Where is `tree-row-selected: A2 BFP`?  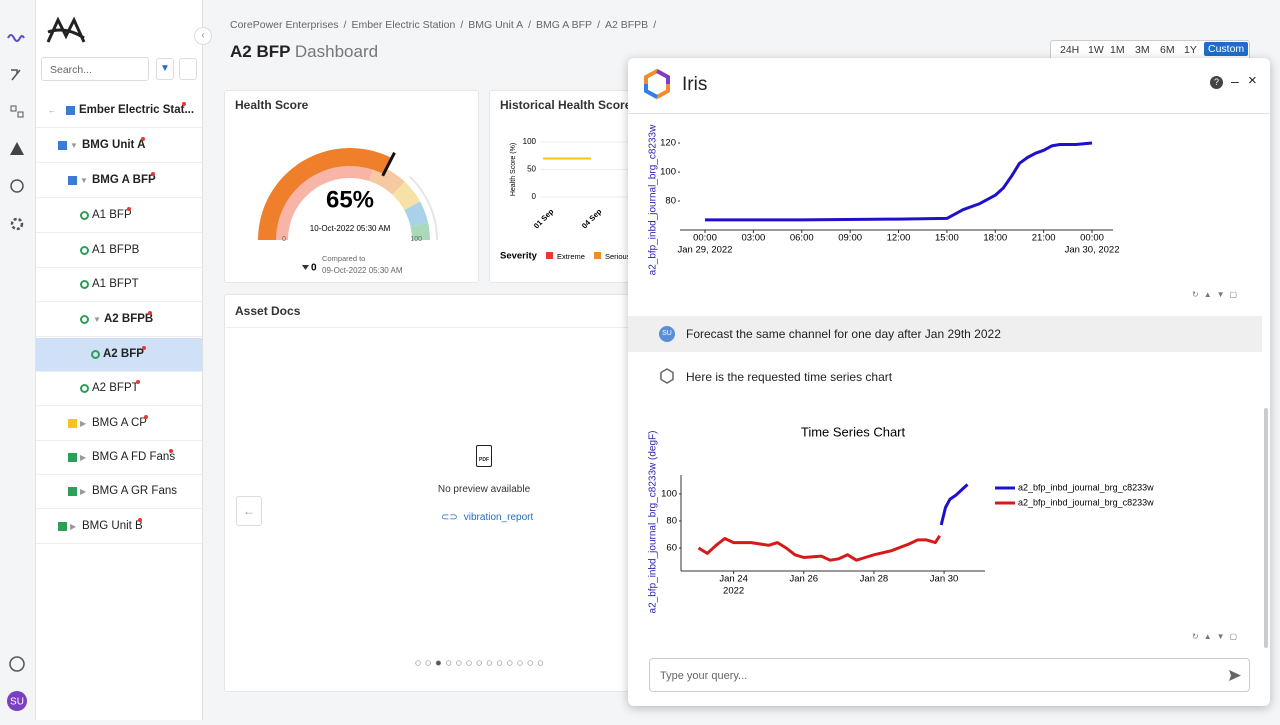 tree-row-selected: A2 BFP is located at coordinates (119, 355).